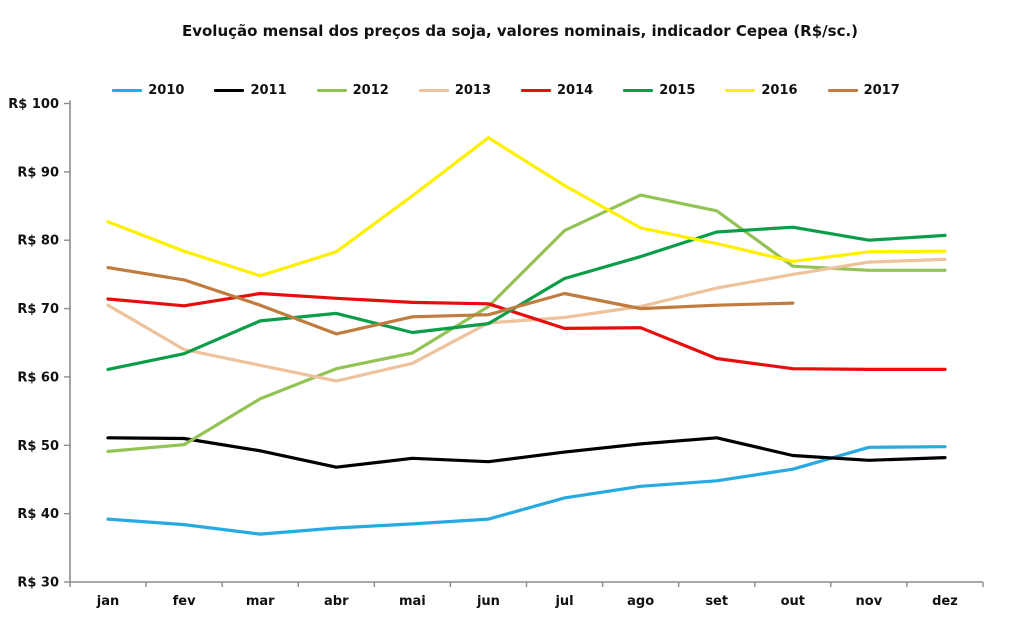 The width and height of the screenshot is (1012, 631). I want to click on y-tick-label: R$ 100, so click(33, 104).